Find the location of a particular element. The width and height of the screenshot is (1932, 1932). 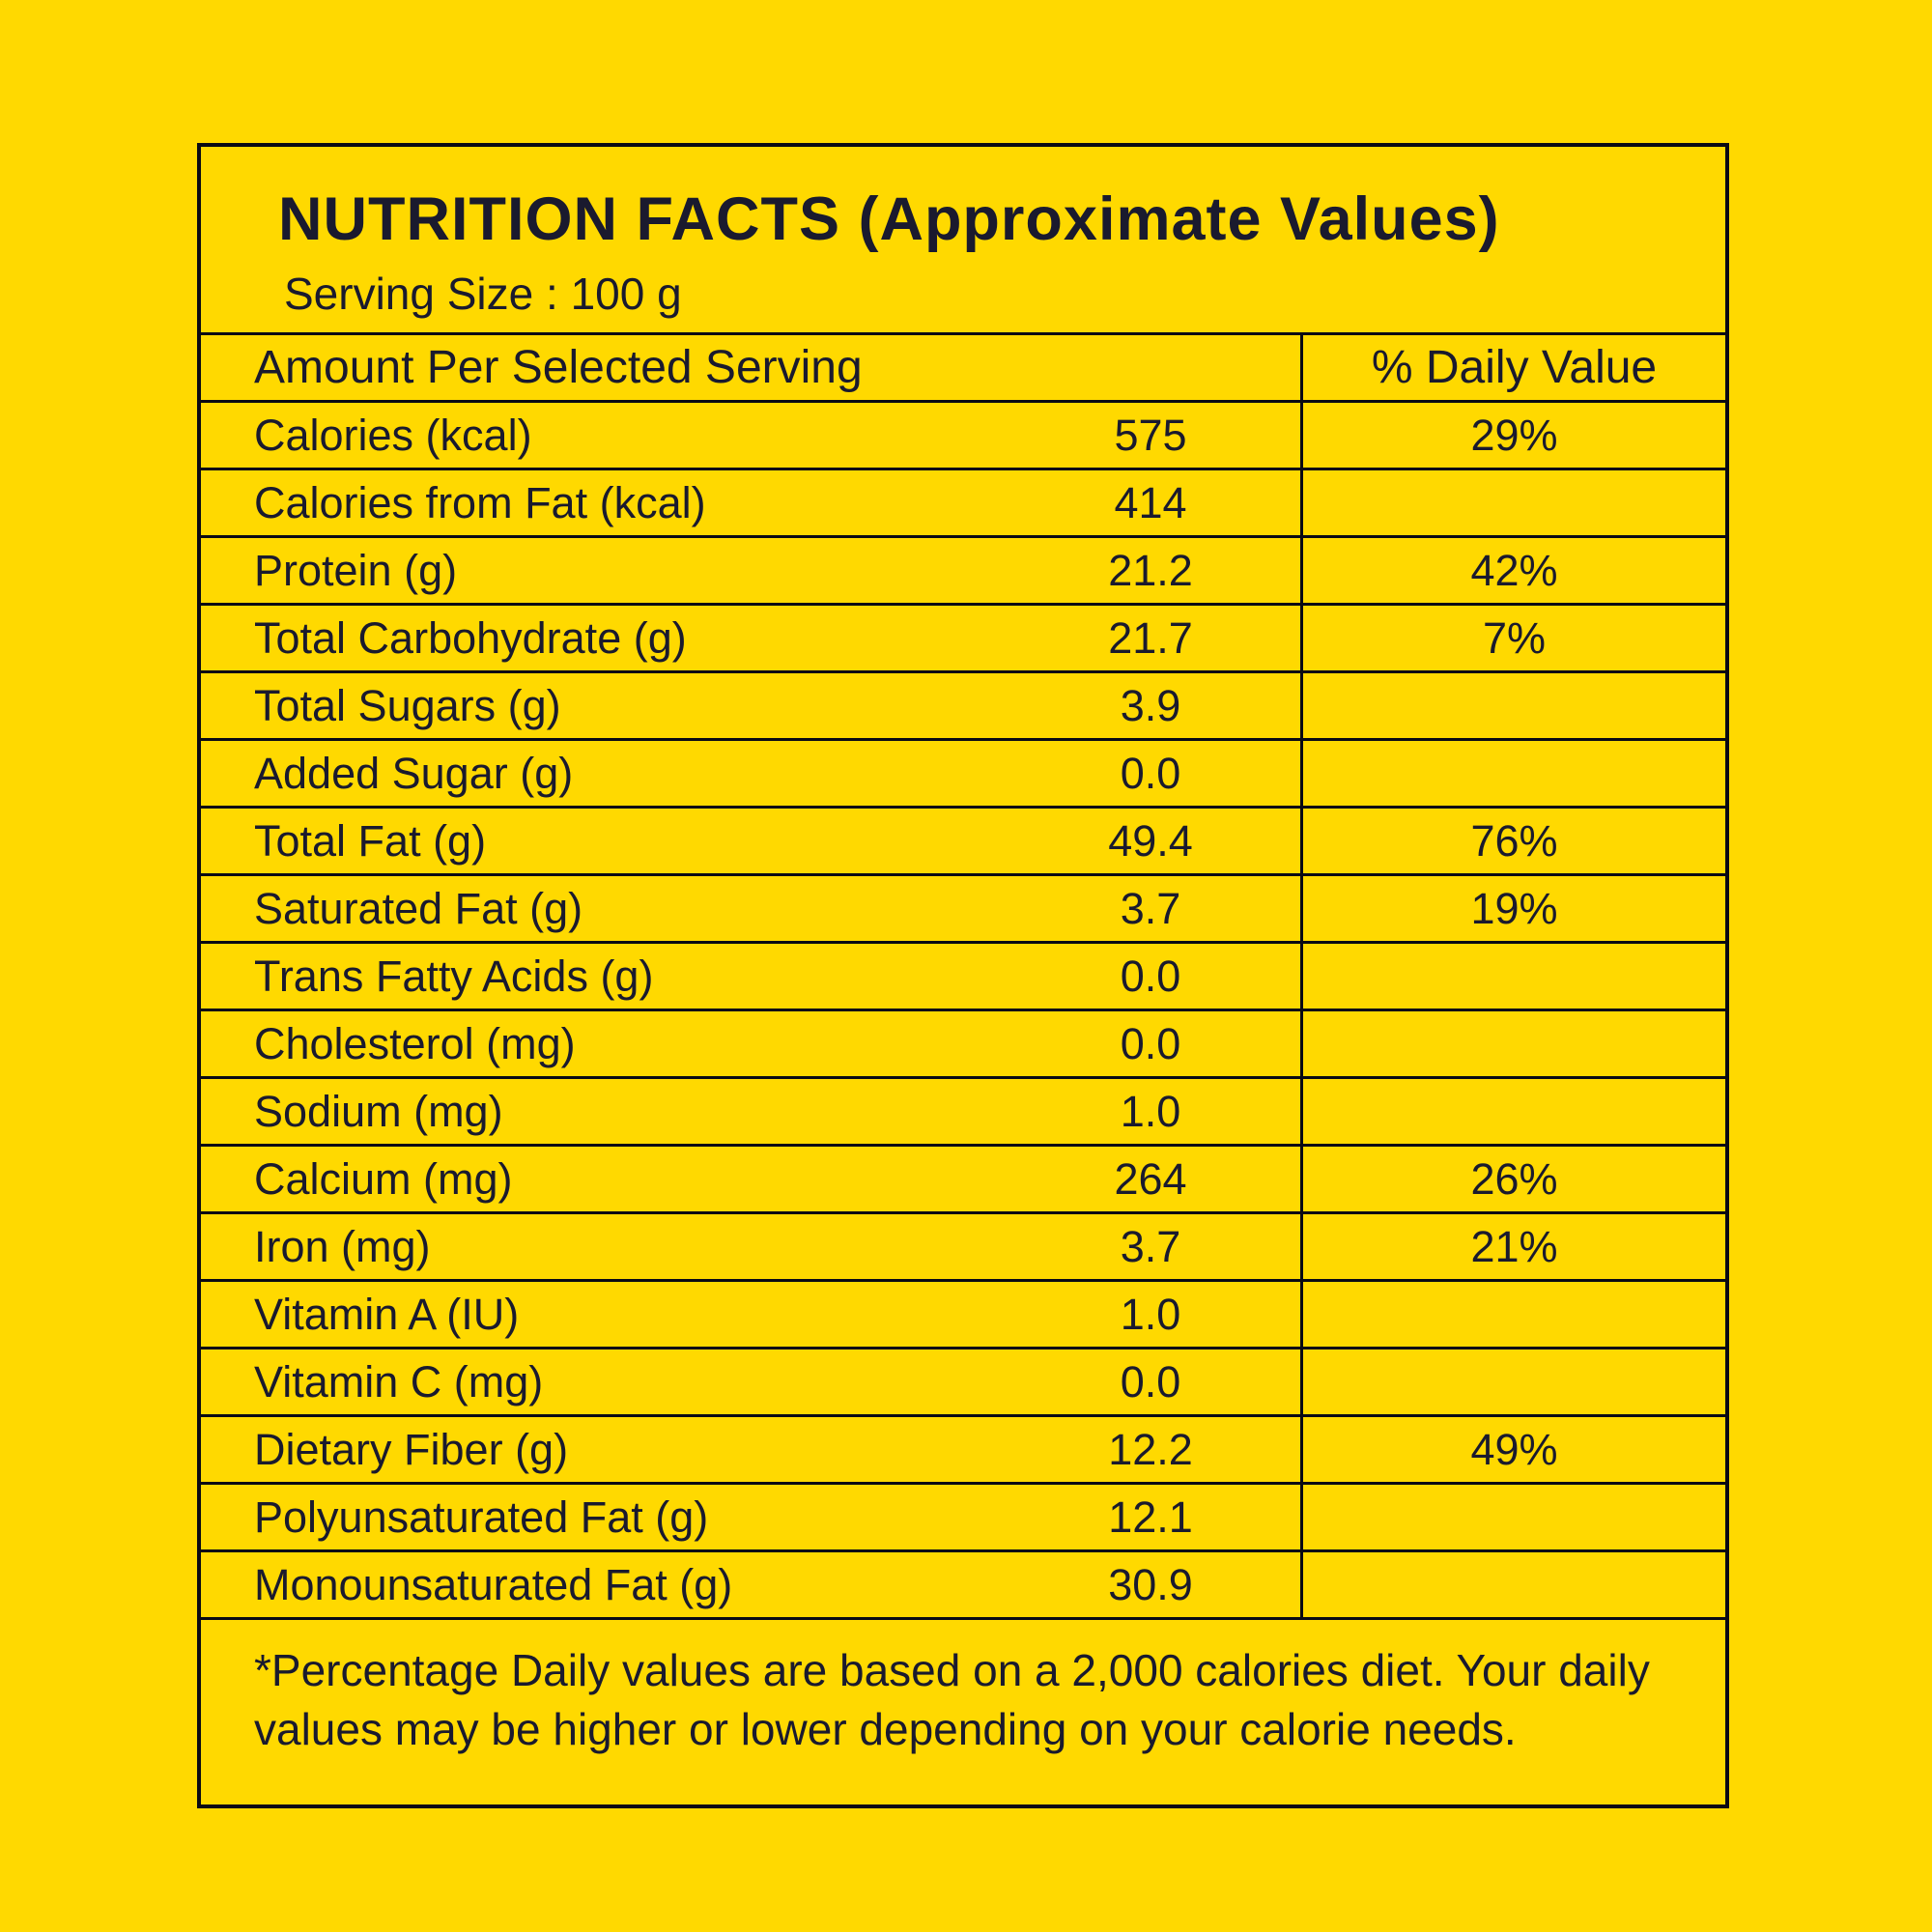

nutrient-value: 21.2 is located at coordinates (1150, 570).